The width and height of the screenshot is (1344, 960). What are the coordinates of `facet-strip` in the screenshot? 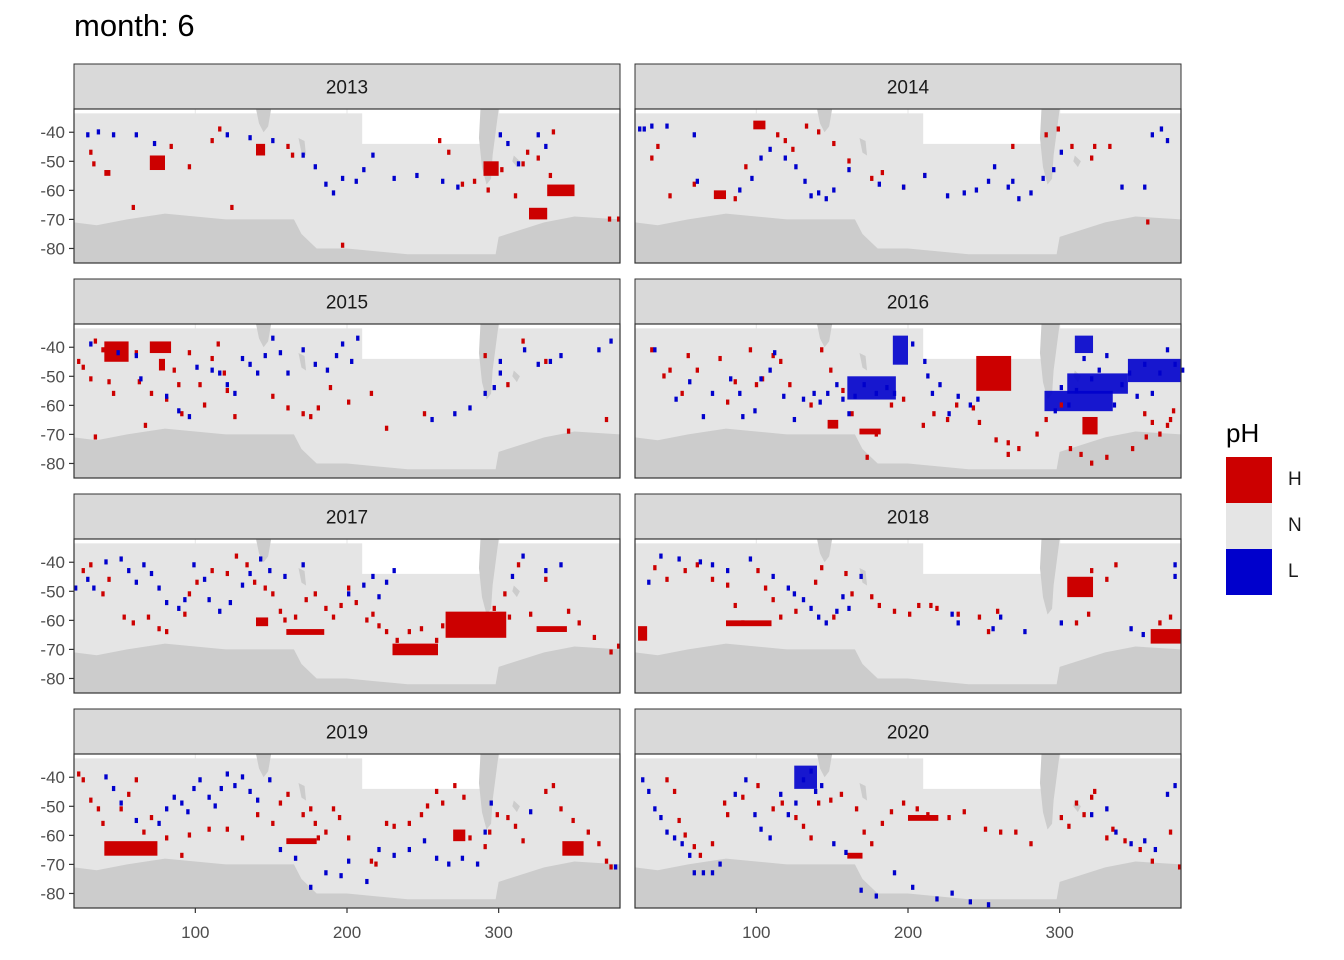 It's located at (347, 731).